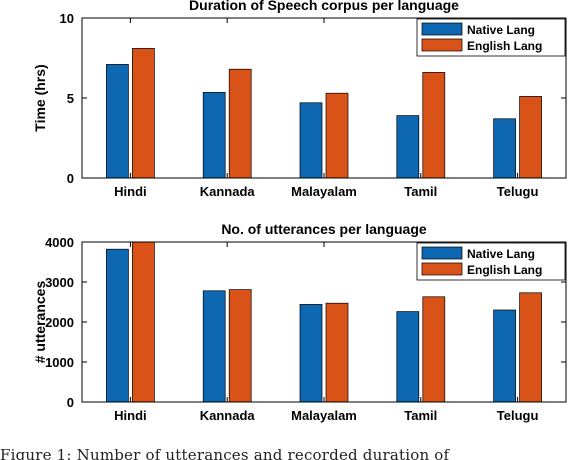 The height and width of the screenshot is (460, 580). I want to click on y-axis-label: Time (hrs), so click(40, 97).